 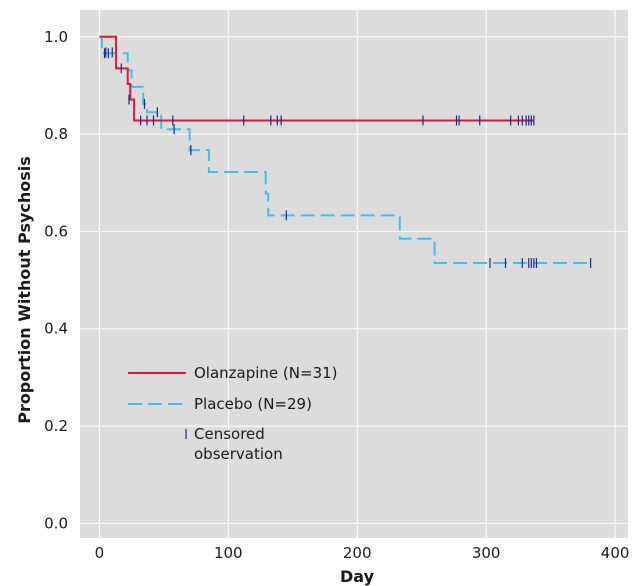 What do you see at coordinates (357, 576) in the screenshot?
I see `x-axis-title: Day` at bounding box center [357, 576].